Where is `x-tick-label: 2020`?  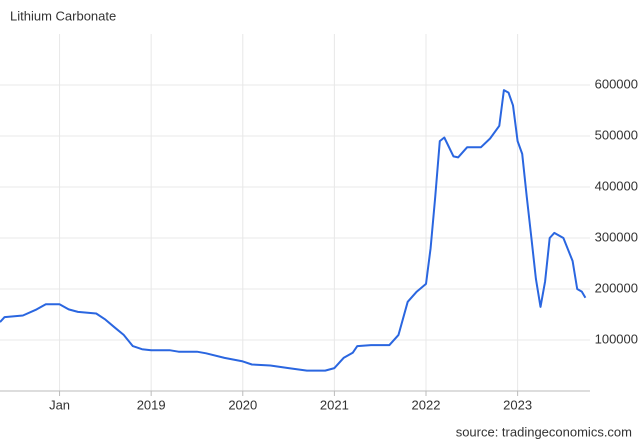 x-tick-label: 2020 is located at coordinates (242, 404).